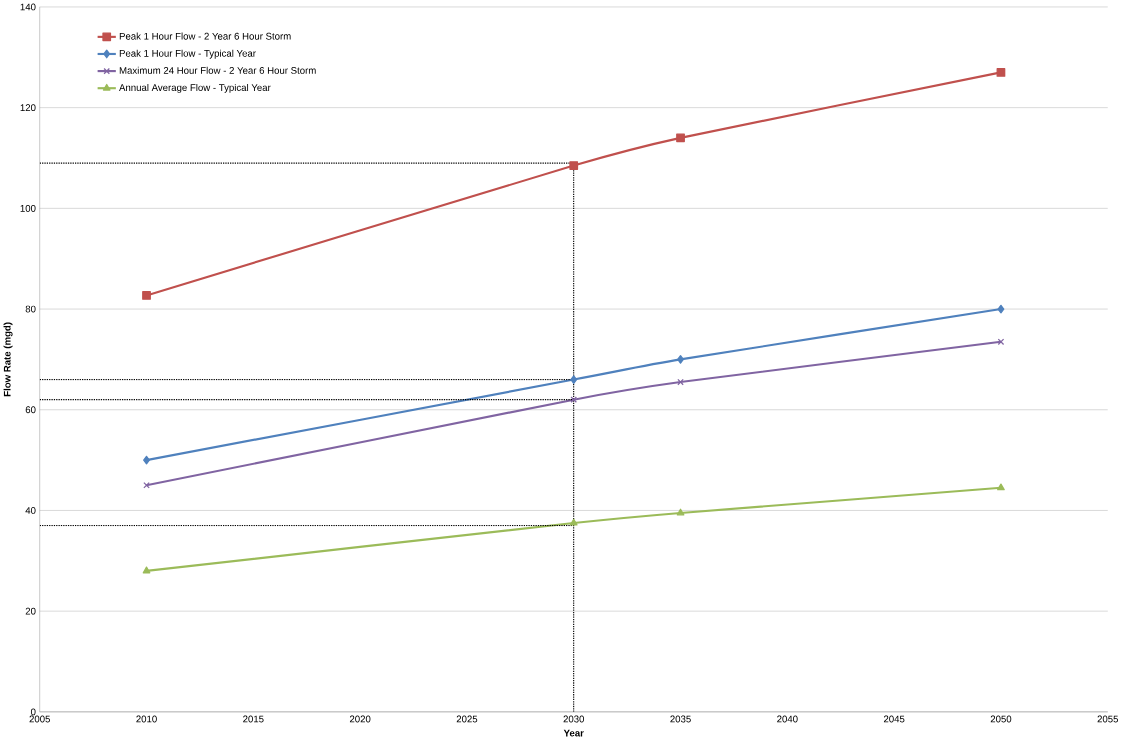 This screenshot has width=1122, height=740. I want to click on y-tick-label: 120, so click(28, 108).